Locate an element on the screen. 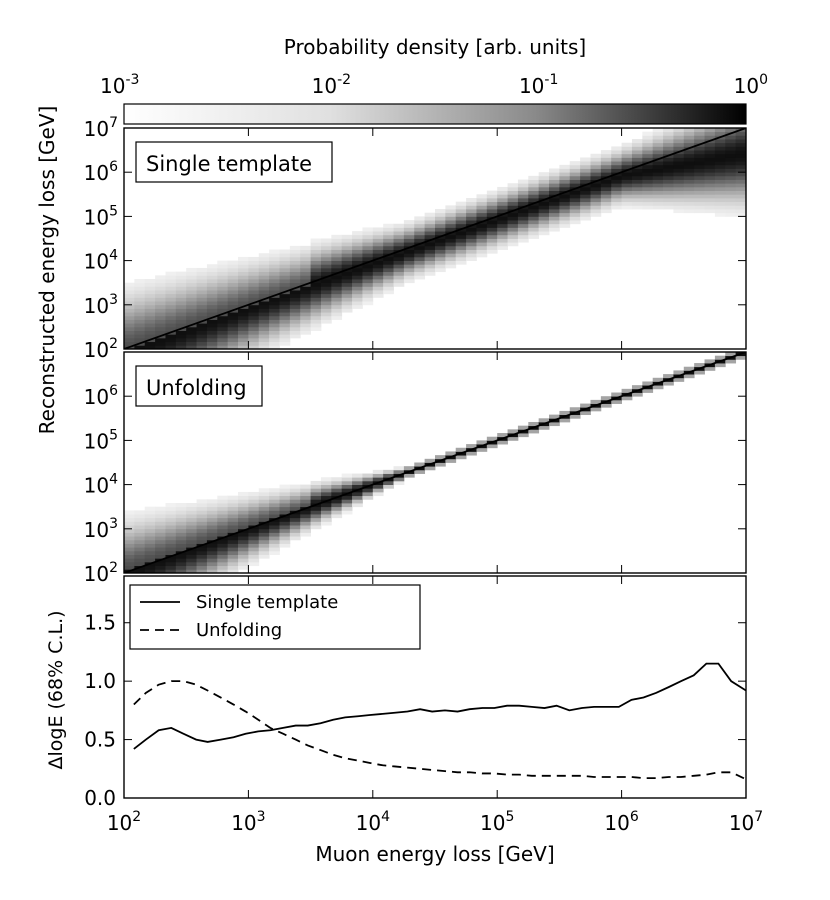  y-tick-label: 106 is located at coordinates (101, 172).